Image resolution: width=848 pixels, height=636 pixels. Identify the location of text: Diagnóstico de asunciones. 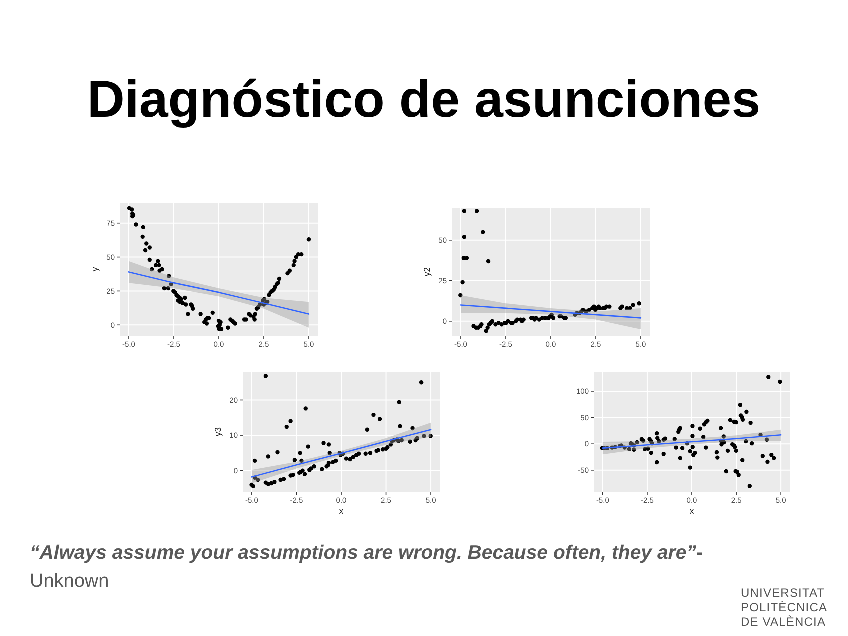
(424, 100).